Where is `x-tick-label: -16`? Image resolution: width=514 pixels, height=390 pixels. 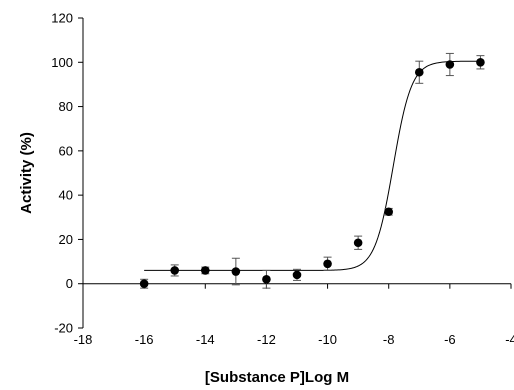 x-tick-label: -16 is located at coordinates (144, 339).